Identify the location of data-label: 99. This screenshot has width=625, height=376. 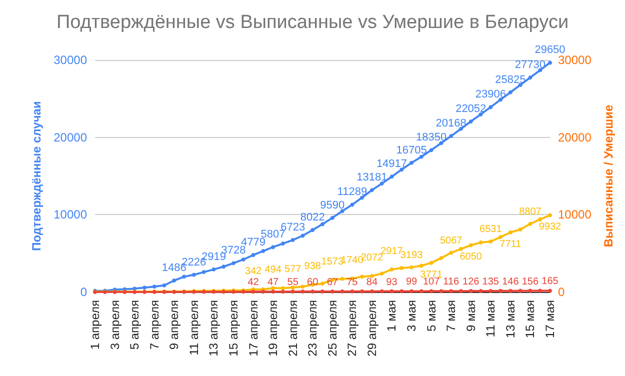
(412, 282).